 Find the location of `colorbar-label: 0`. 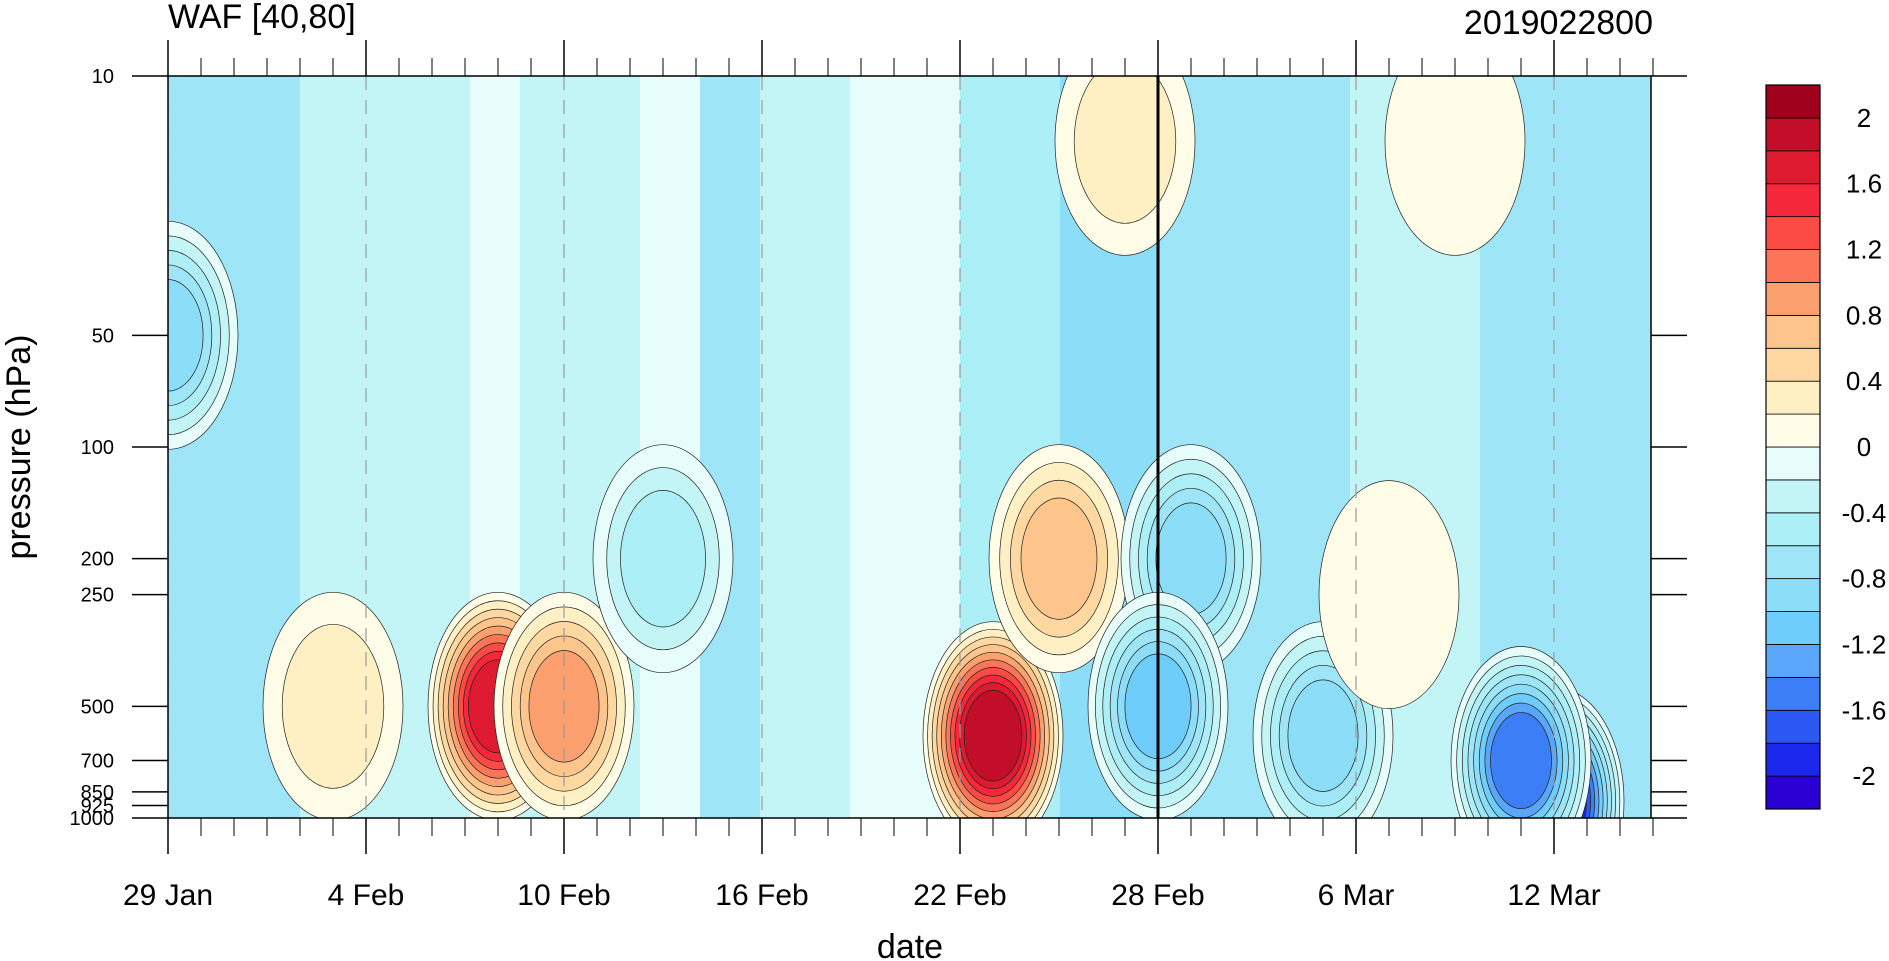

colorbar-label: 0 is located at coordinates (1864, 447).